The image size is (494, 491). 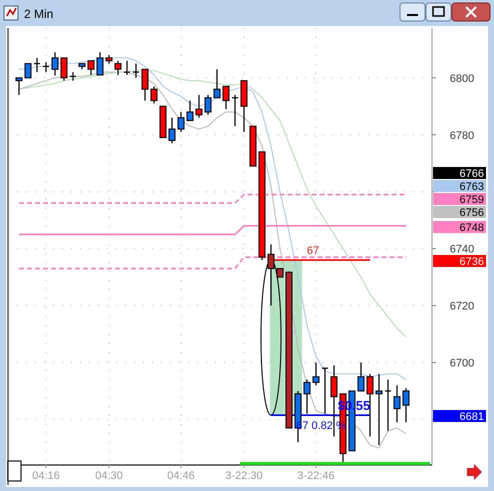 I want to click on text: 6736, so click(x=472, y=262).